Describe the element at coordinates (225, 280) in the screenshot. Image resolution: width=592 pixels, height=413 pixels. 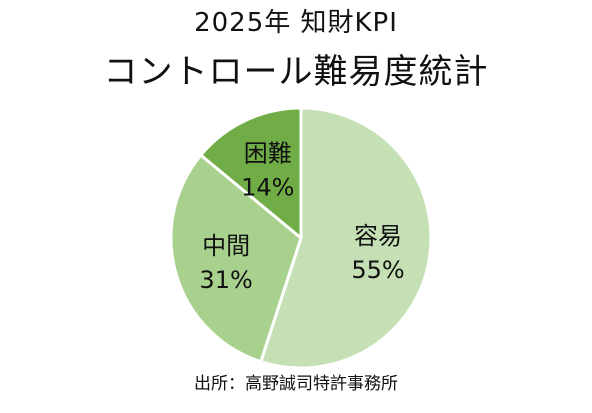
I see `slice-value-label: 31%` at that location.